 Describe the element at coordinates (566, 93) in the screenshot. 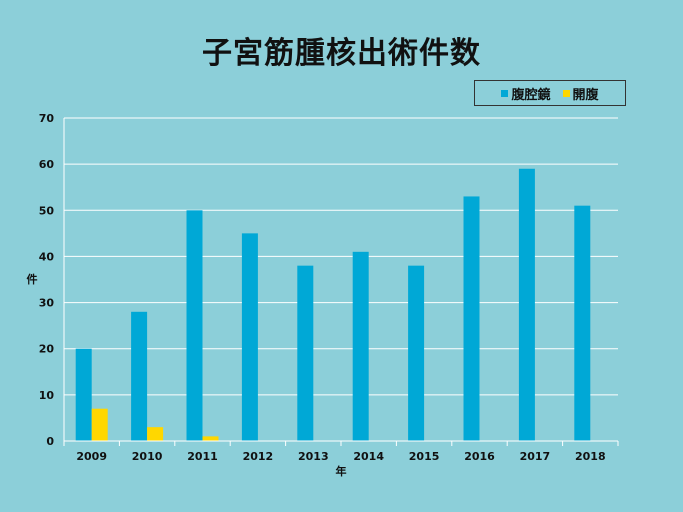

I see `legend-swatch-open` at that location.